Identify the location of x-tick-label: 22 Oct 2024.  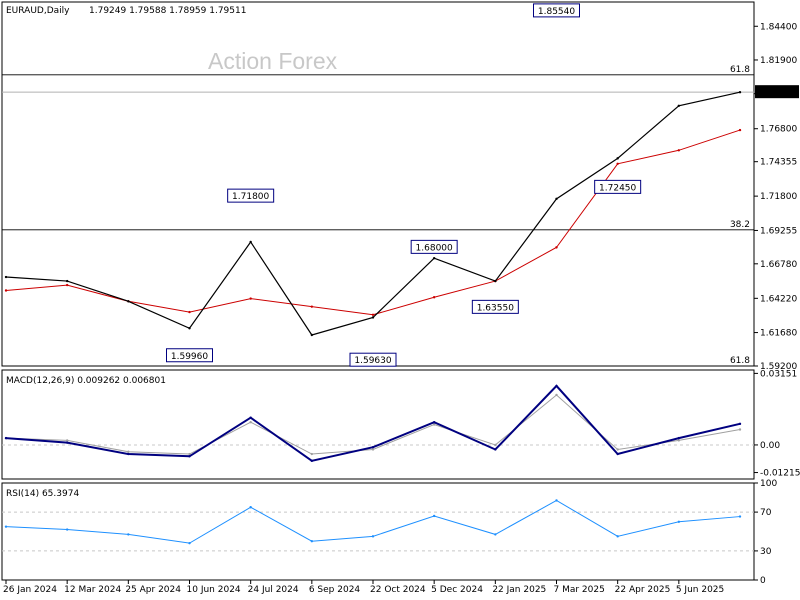
(398, 590).